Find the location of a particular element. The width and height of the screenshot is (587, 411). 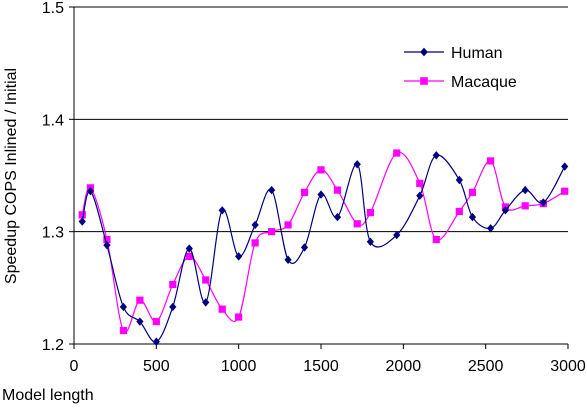

y-tick-label: 1.3 is located at coordinates (53, 233).